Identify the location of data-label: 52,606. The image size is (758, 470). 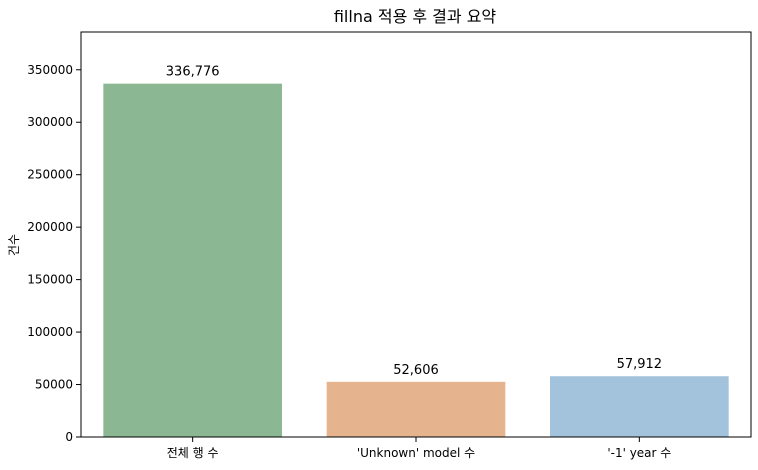
(416, 370).